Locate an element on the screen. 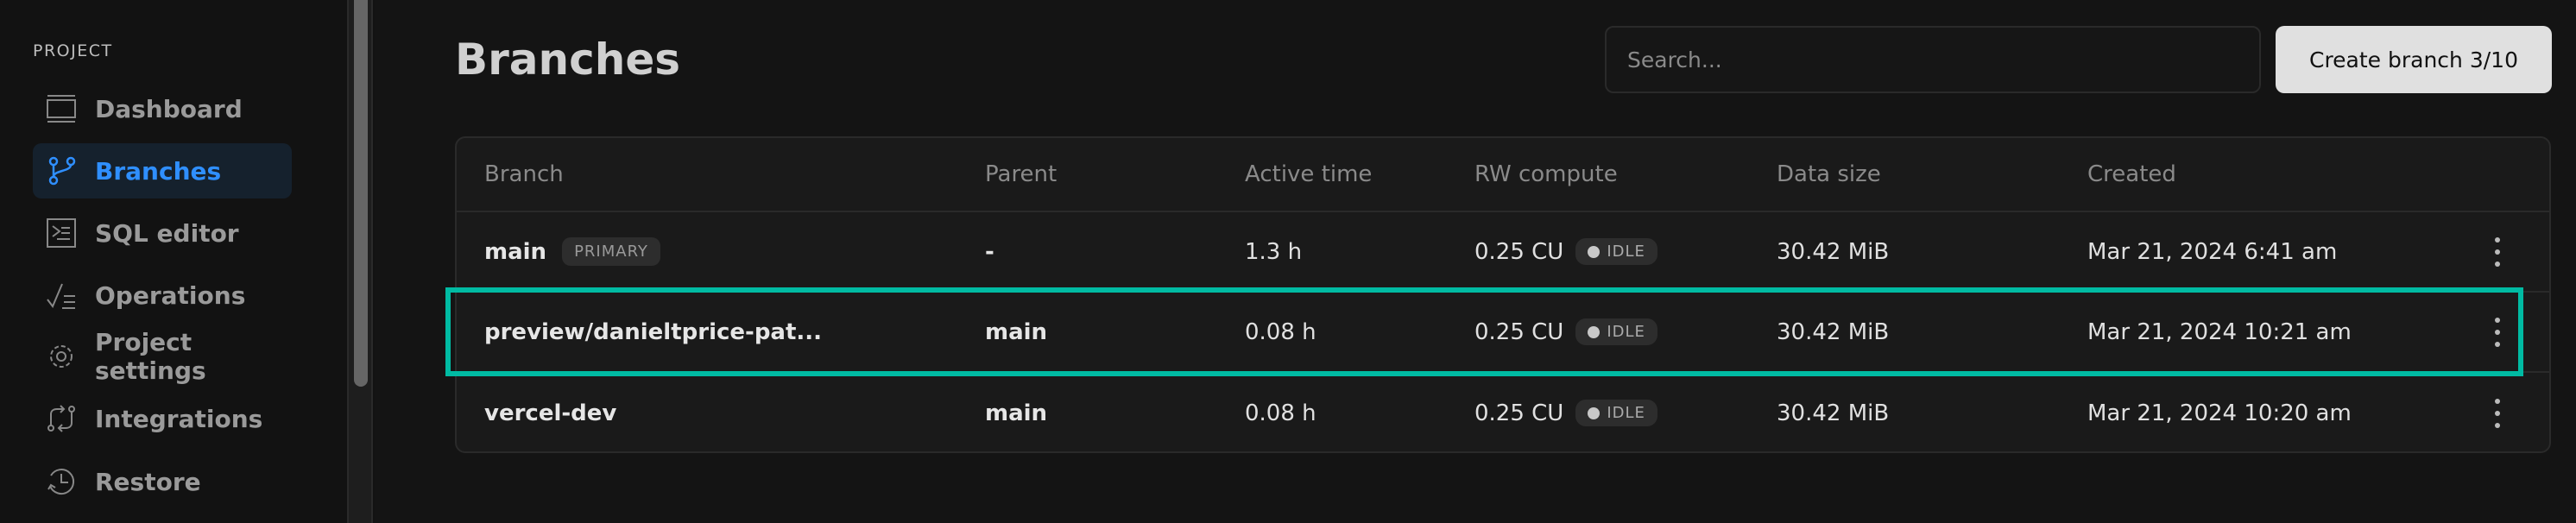 The image size is (2576, 523). operations-icon is located at coordinates (61, 296).